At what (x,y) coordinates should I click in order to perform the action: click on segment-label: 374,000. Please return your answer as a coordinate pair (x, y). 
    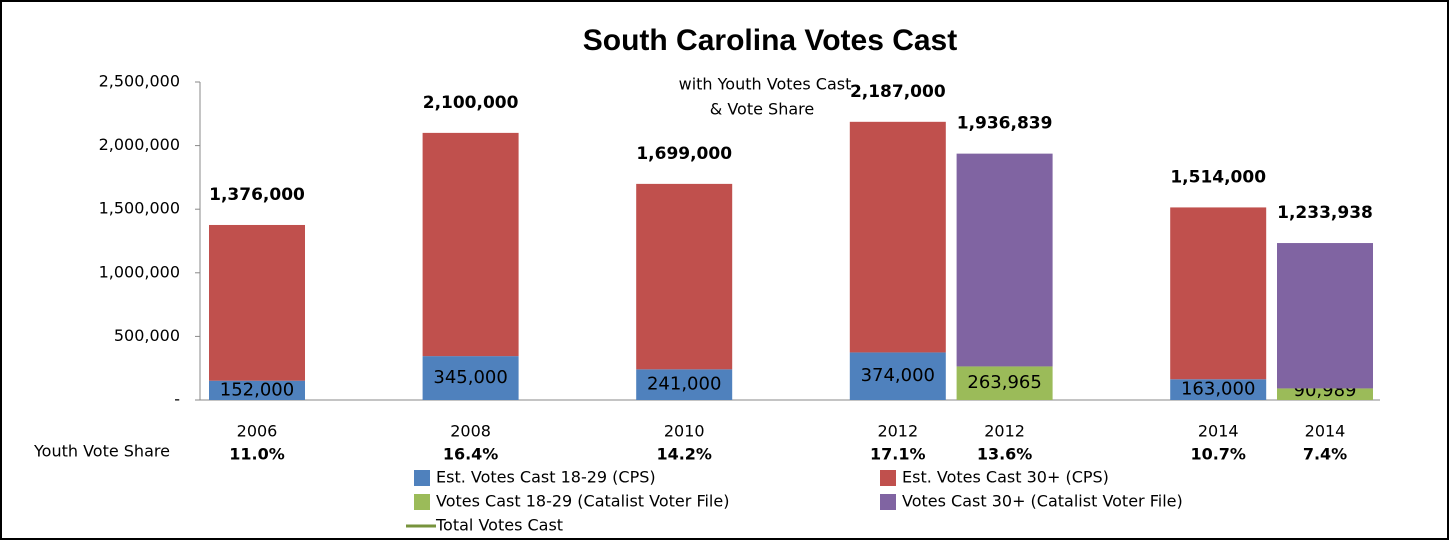
    Looking at the image, I should click on (898, 375).